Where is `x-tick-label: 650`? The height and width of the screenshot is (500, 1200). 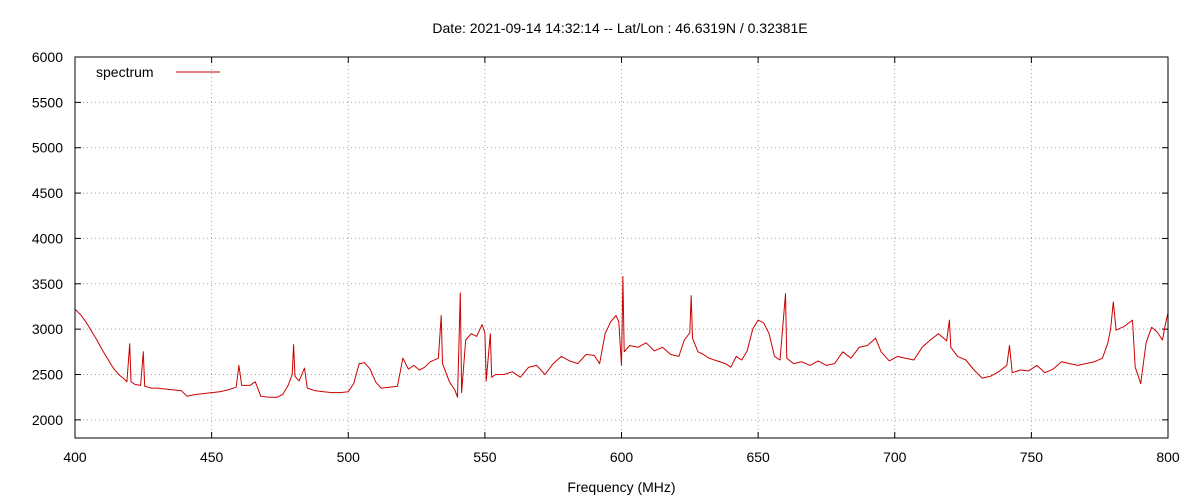 x-tick-label: 650 is located at coordinates (758, 457).